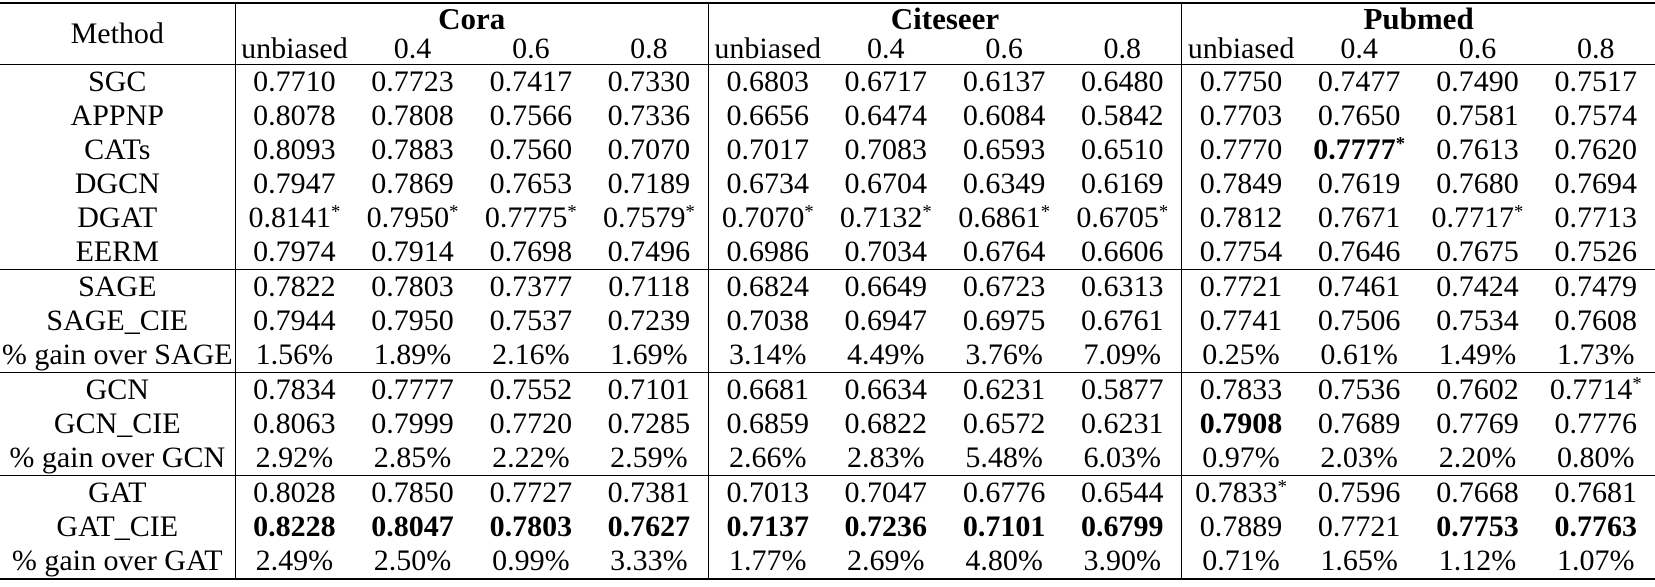  What do you see at coordinates (412, 184) in the screenshot?
I see `value-cell: 0.7869` at bounding box center [412, 184].